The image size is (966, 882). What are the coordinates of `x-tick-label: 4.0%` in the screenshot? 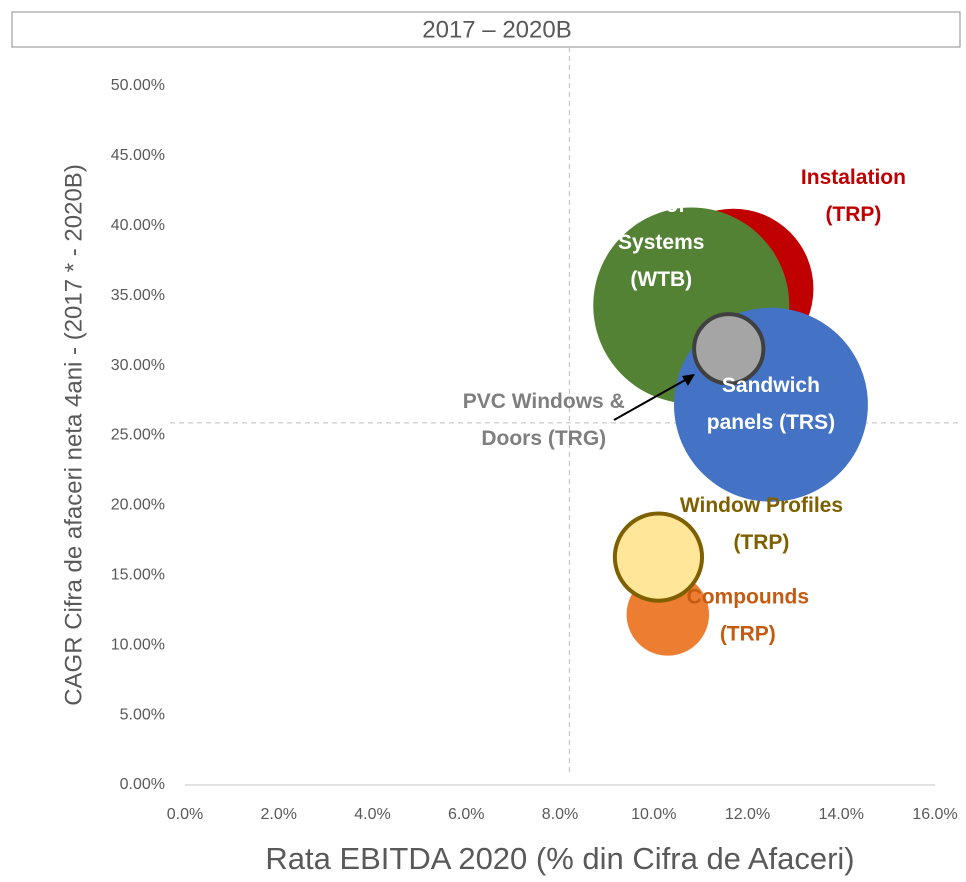 It's located at (372, 814).